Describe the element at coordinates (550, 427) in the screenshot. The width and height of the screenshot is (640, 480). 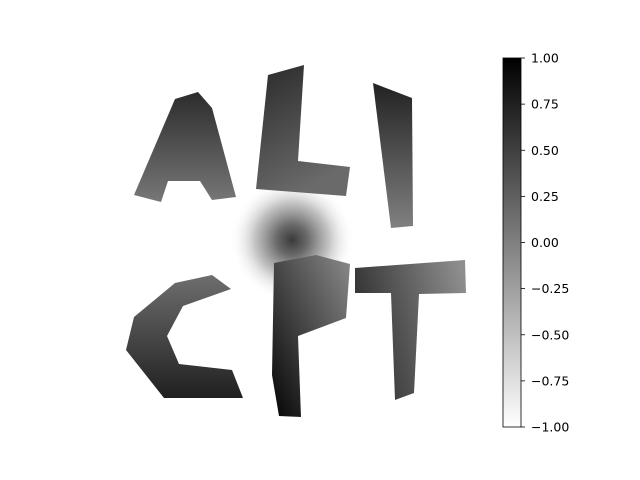
I see `colorbar-tick-label: −1.00` at that location.